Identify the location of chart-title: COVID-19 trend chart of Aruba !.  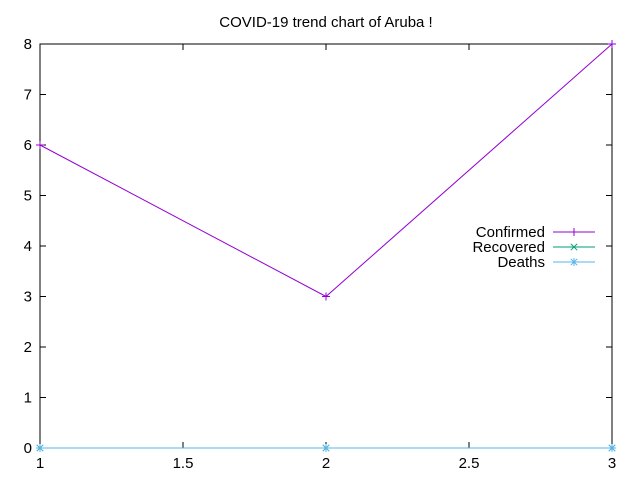
(325, 22).